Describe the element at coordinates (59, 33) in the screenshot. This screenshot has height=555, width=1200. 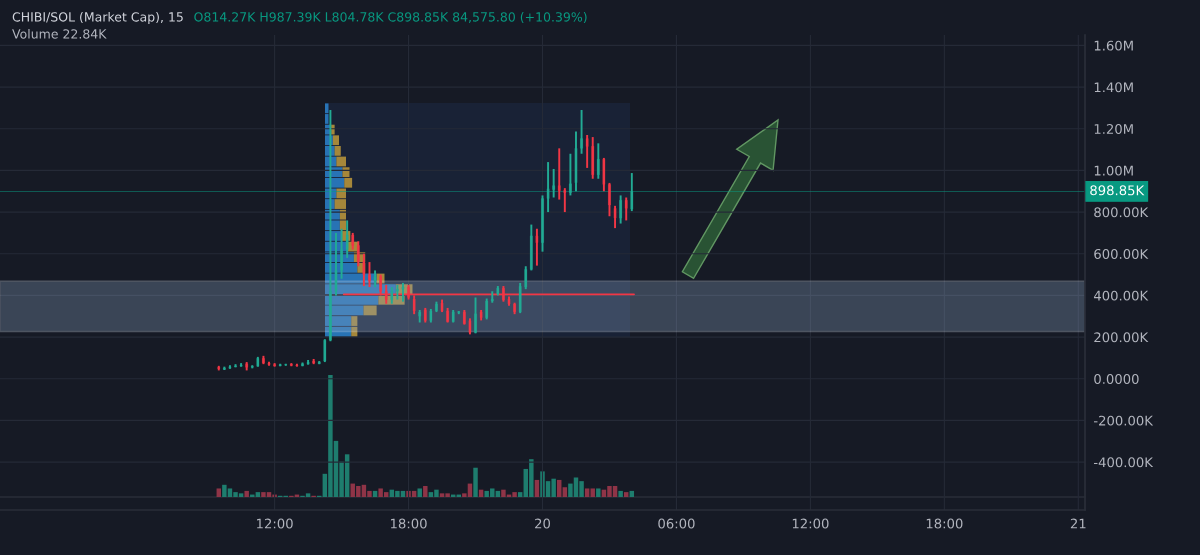
I see `annotation: Volume 22.84K` at that location.